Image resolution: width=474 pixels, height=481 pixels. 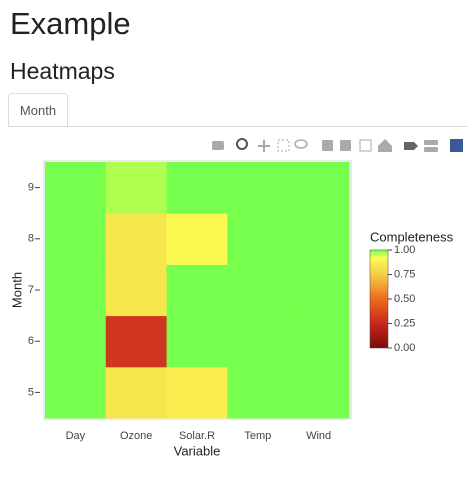 What do you see at coordinates (301, 144) in the screenshot?
I see `lasso-button` at bounding box center [301, 144].